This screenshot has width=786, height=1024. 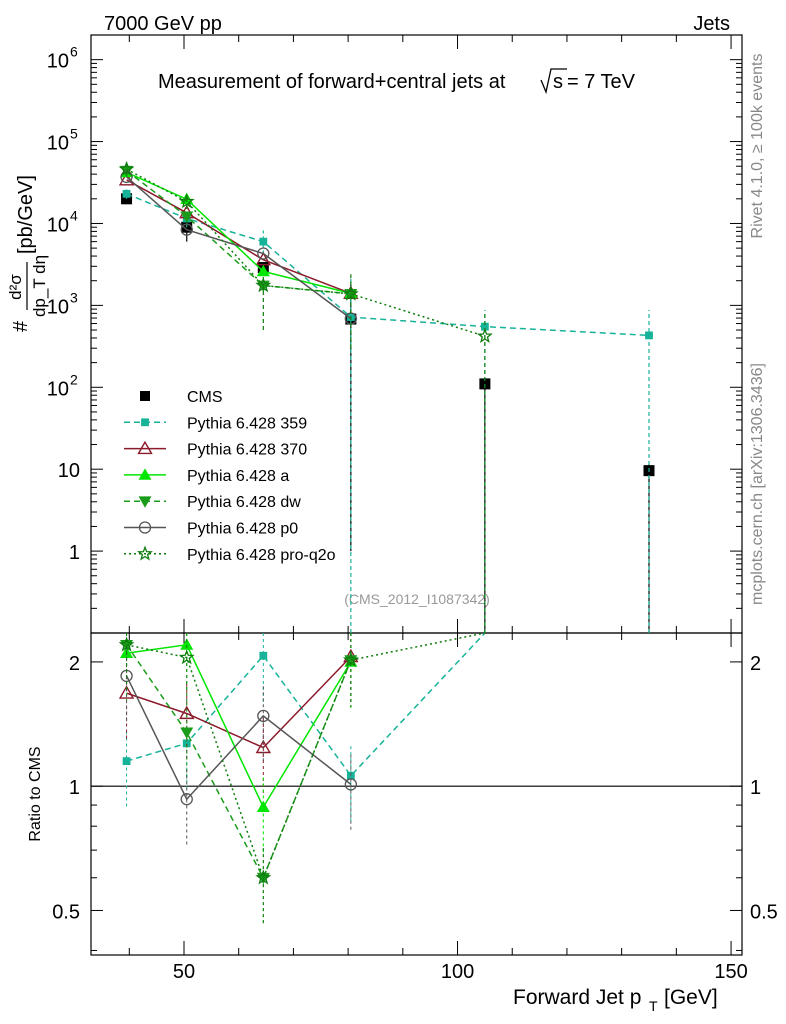 What do you see at coordinates (653, 1006) in the screenshot?
I see `x-label-subscript: T` at bounding box center [653, 1006].